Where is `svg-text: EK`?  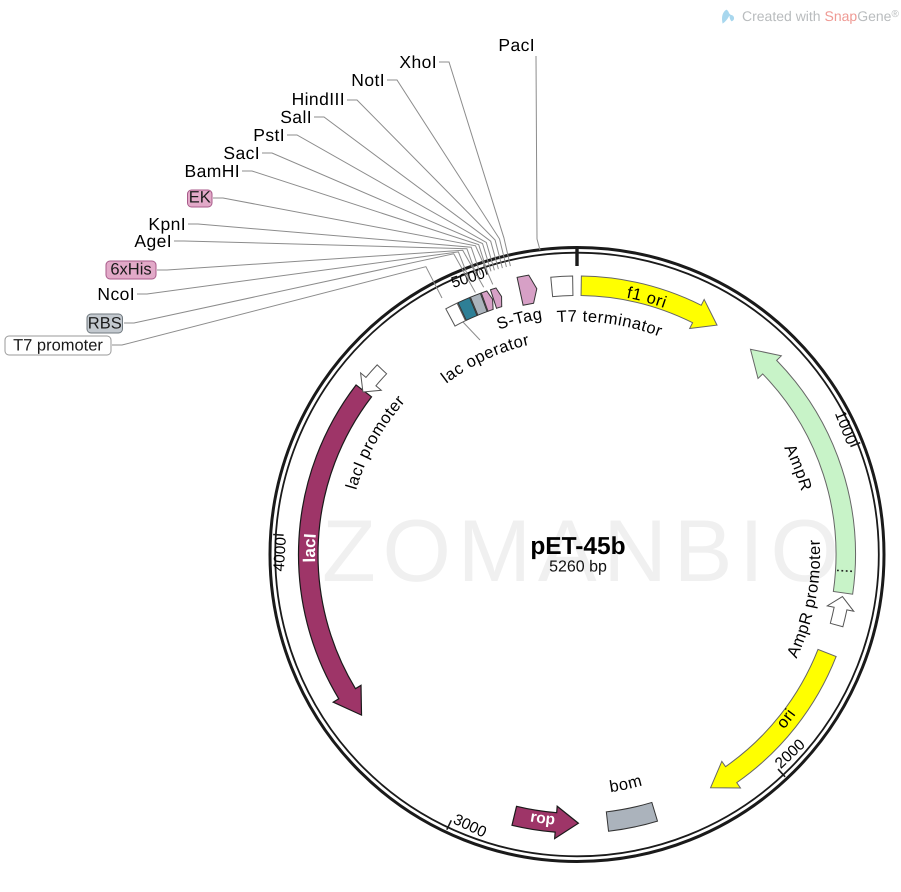
svg-text: EK is located at coordinates (200, 198).